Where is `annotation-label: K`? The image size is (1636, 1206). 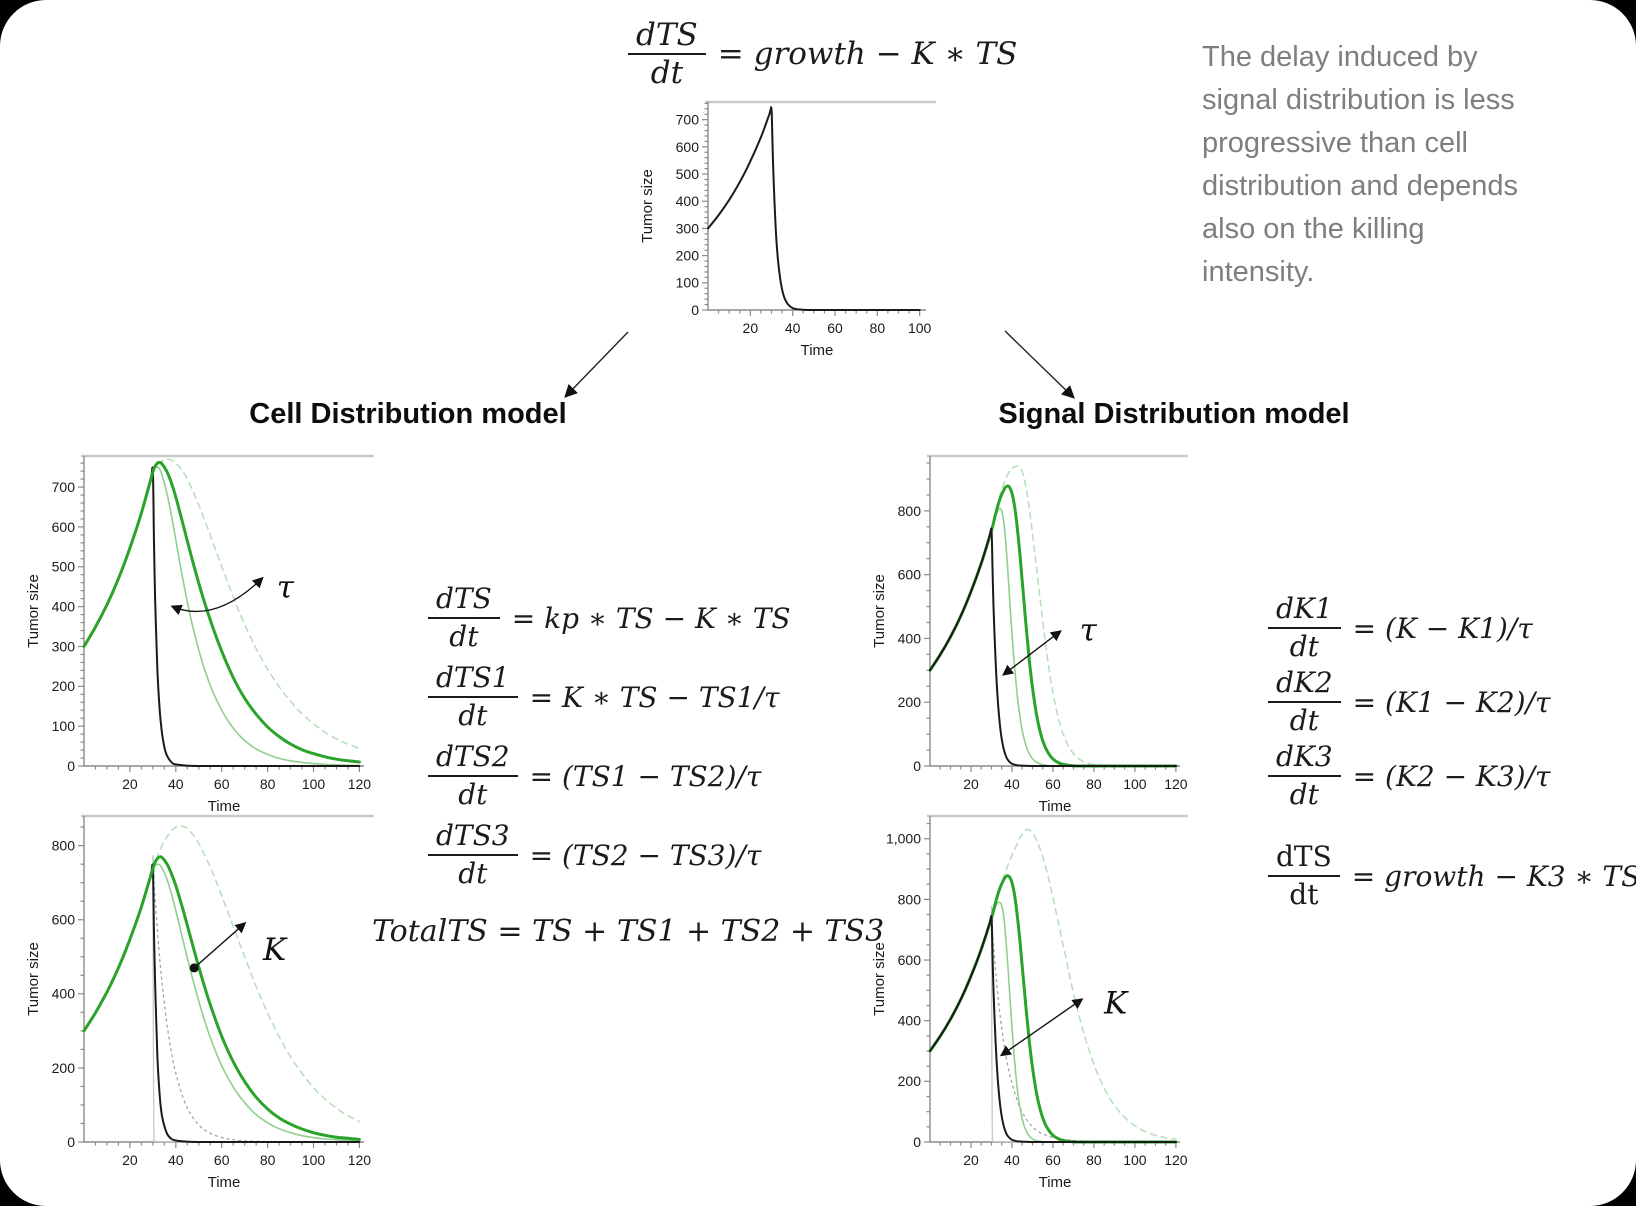
annotation-label: K is located at coordinates (1116, 1003).